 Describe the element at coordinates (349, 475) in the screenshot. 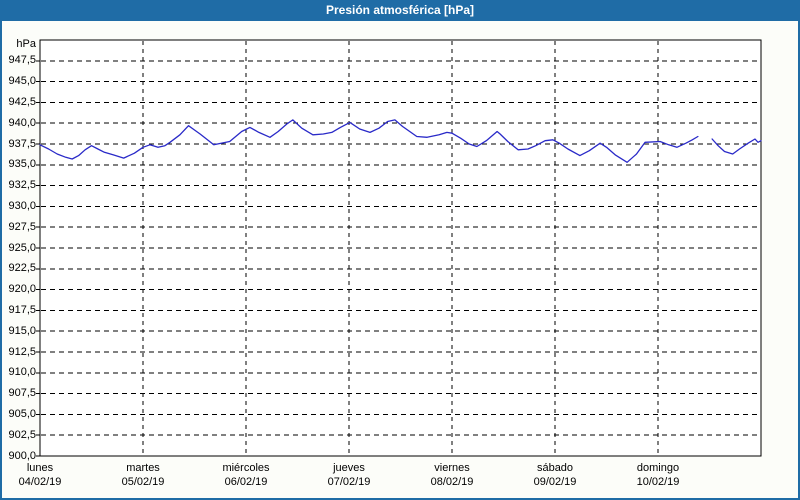

I see `x-day-label: jueves 07/02/19` at that location.